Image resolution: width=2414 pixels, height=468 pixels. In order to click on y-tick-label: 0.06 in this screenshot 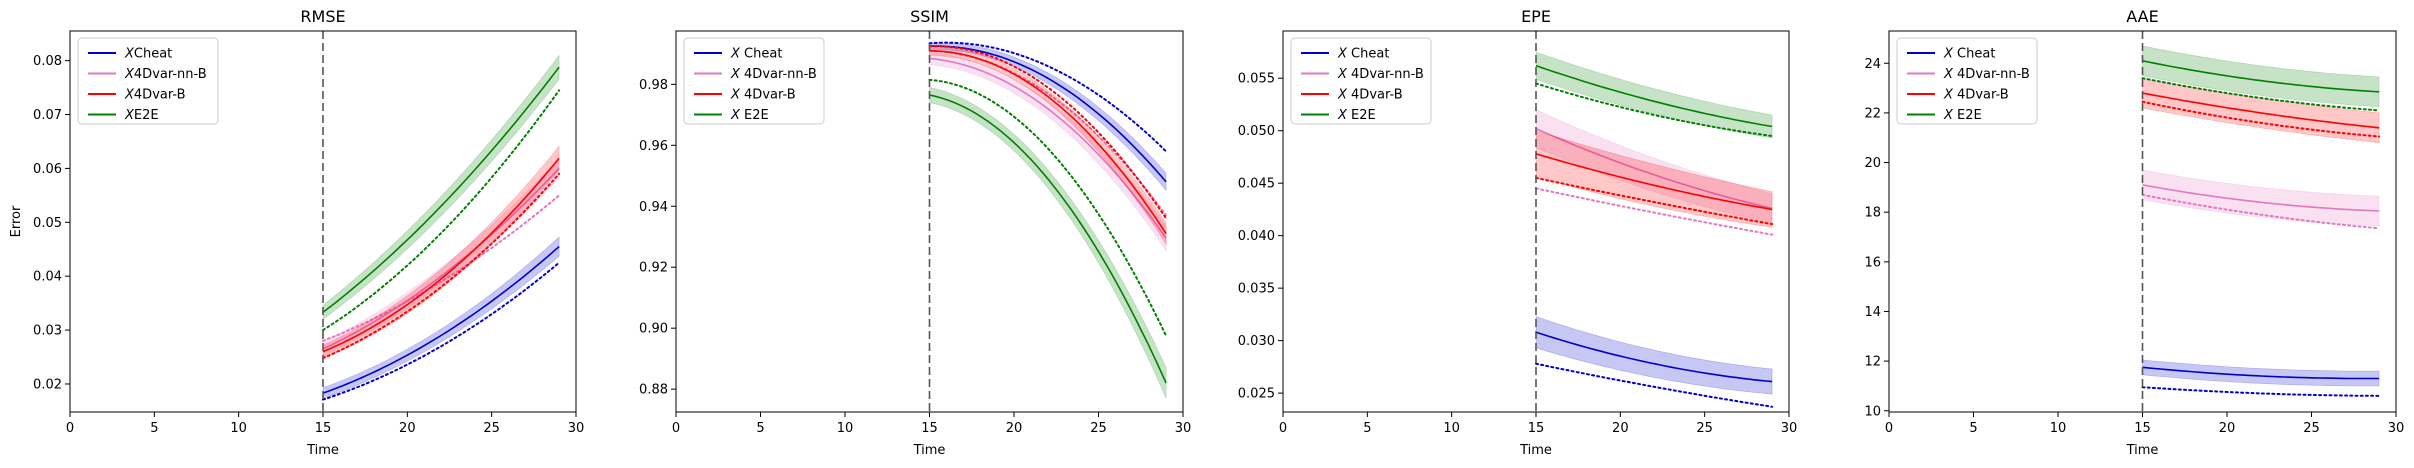, I will do `click(47, 169)`.